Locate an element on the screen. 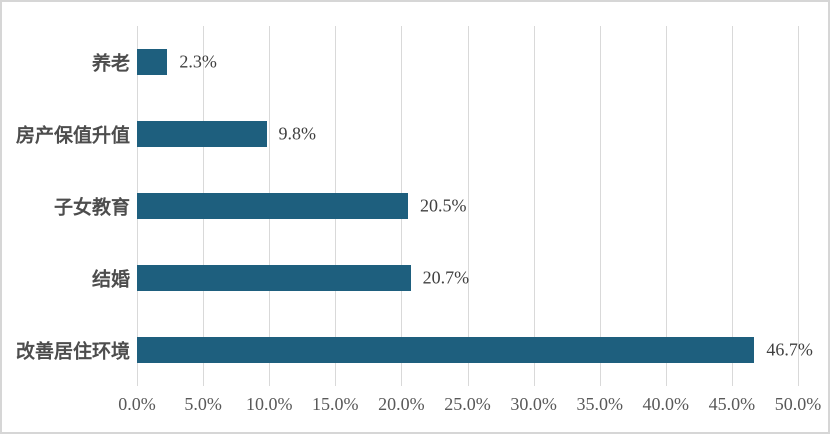 The height and width of the screenshot is (434, 830). bar-row: 20.7% is located at coordinates (467, 278).